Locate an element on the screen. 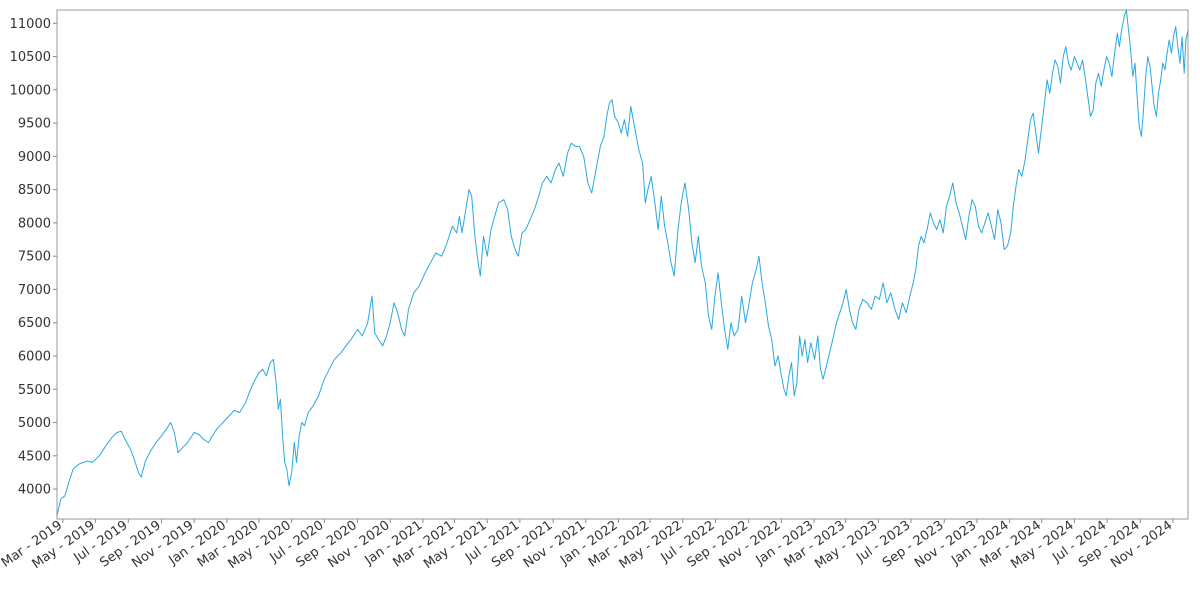 The width and height of the screenshot is (1200, 600). y-tick-label: 8500 is located at coordinates (34, 190).